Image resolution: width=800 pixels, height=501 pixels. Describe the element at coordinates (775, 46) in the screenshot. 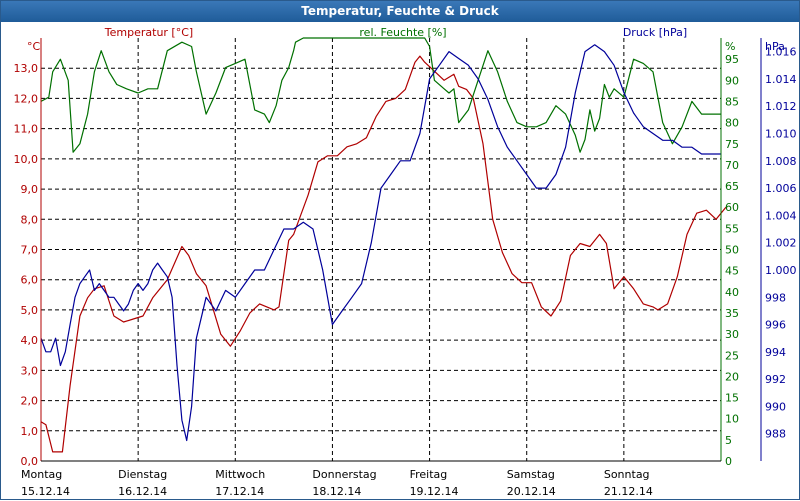

I see `pressure-axis-unit: hPa` at that location.